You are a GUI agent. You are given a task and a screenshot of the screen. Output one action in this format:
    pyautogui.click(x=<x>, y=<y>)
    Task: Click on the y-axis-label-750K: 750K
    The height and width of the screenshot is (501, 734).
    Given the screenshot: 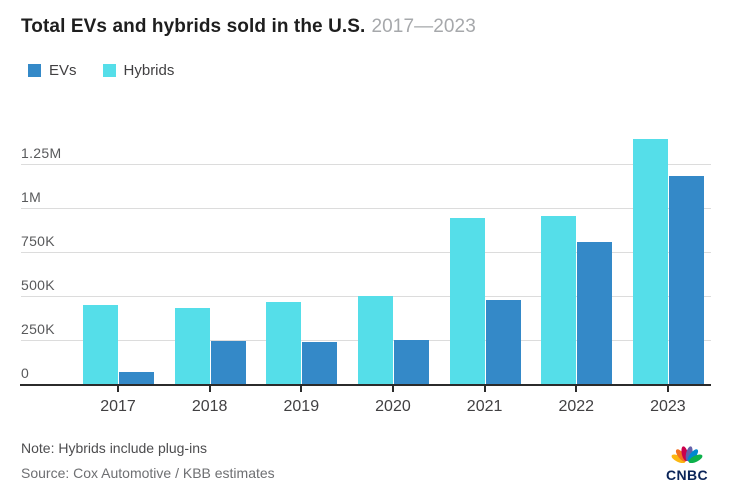 What is the action you would take?
    pyautogui.click(x=38, y=241)
    